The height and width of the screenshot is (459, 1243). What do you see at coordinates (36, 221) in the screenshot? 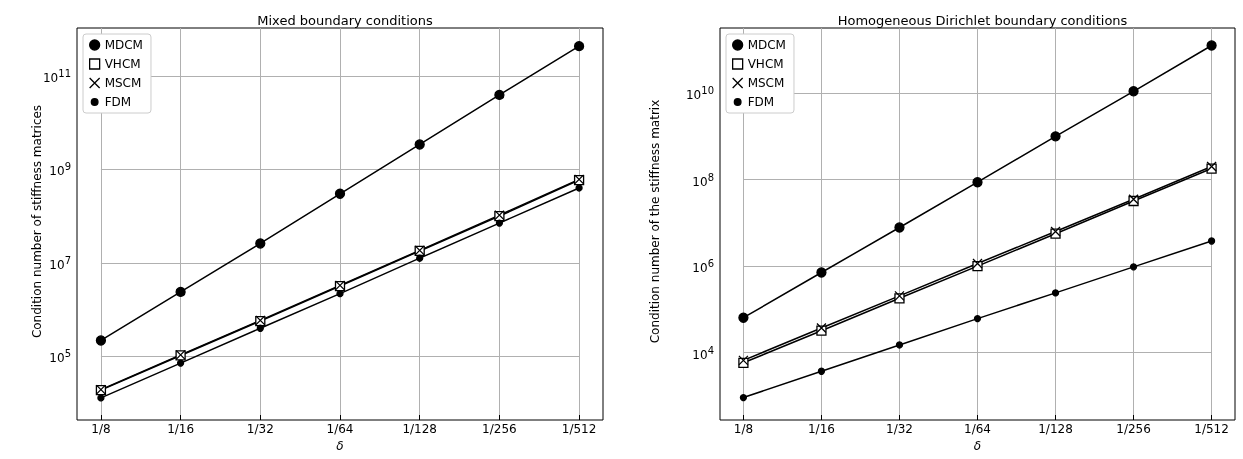
I see `y-axis-title: Condition number of stiffness matrices` at bounding box center [36, 221].